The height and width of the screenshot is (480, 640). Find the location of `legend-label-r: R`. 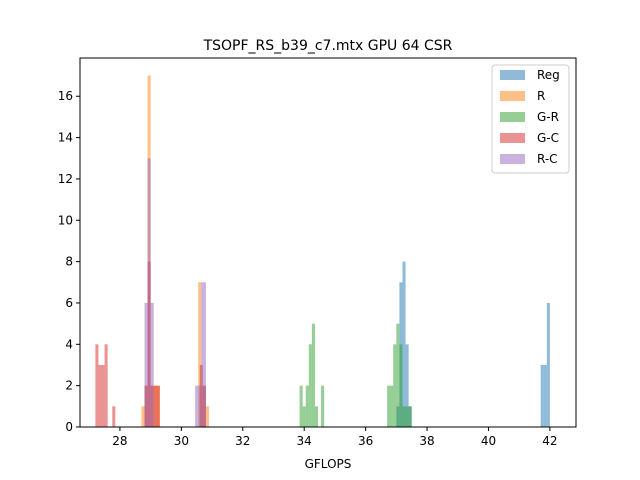

legend-label-r: R is located at coordinates (541, 96).